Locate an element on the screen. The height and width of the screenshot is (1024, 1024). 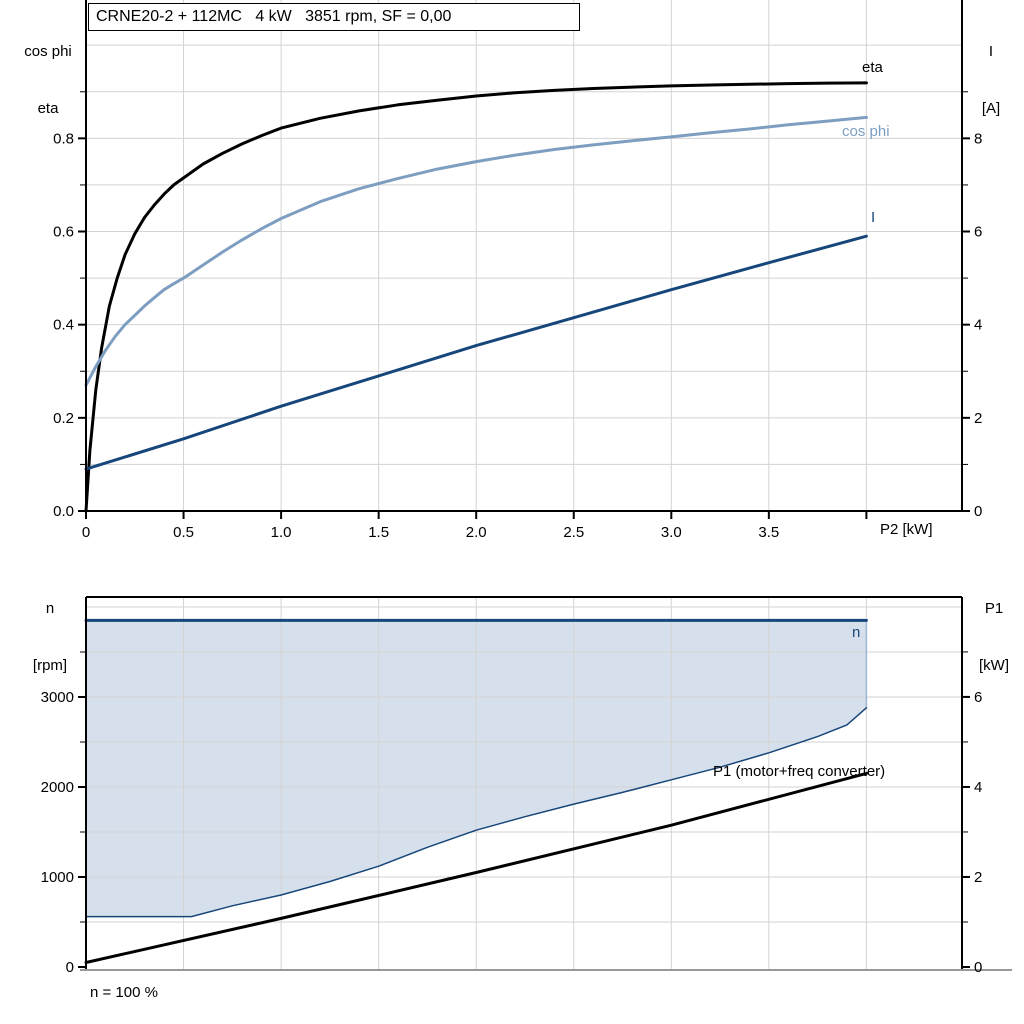
top-right-axis-label: I [A] is located at coordinates (991, 80).